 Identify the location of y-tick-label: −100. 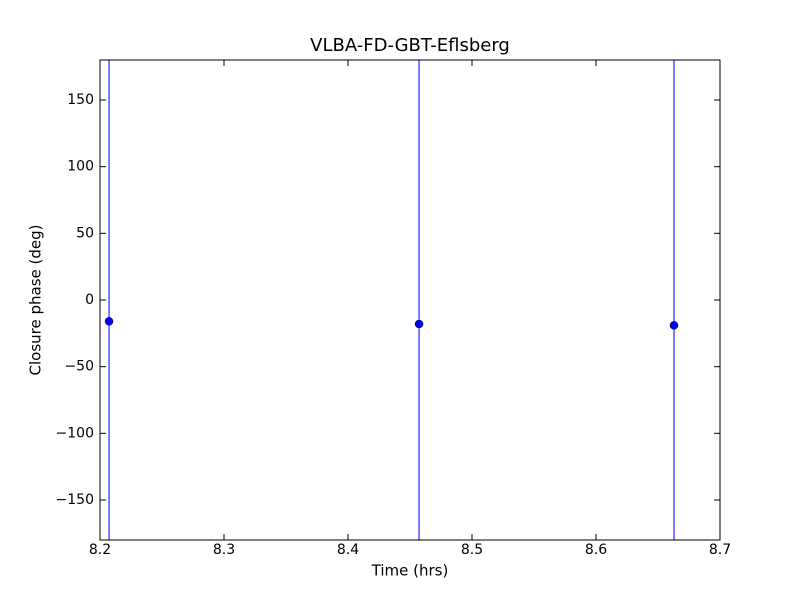
(75, 433).